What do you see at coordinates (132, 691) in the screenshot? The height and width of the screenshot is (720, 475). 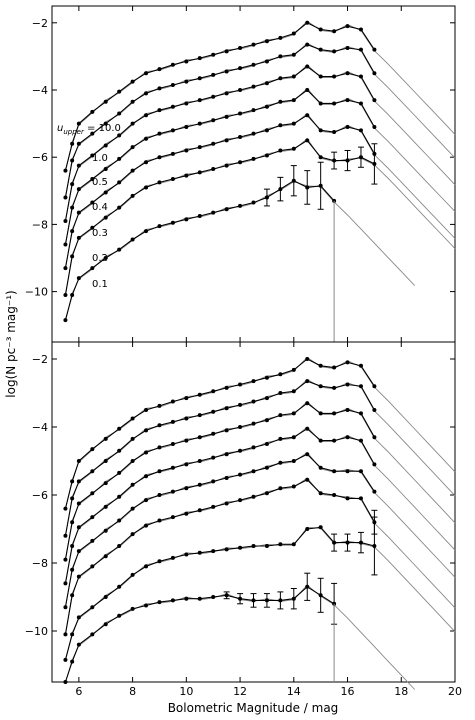 I see `x-tick-label: 8` at bounding box center [132, 691].